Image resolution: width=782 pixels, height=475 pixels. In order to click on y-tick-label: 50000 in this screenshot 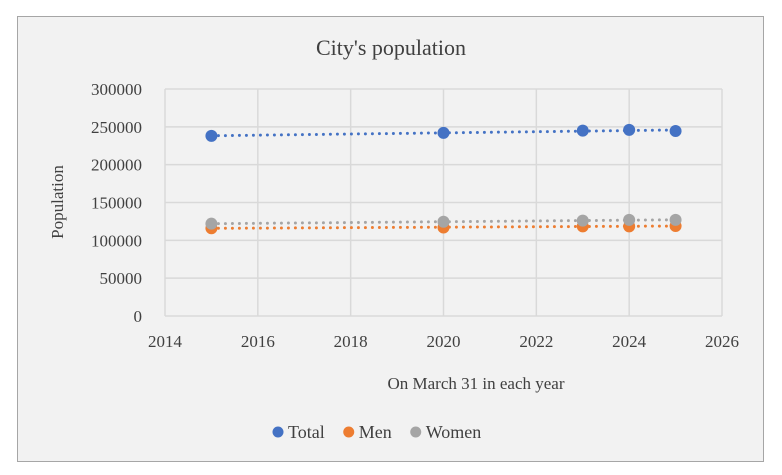, I will do `click(121, 278)`.